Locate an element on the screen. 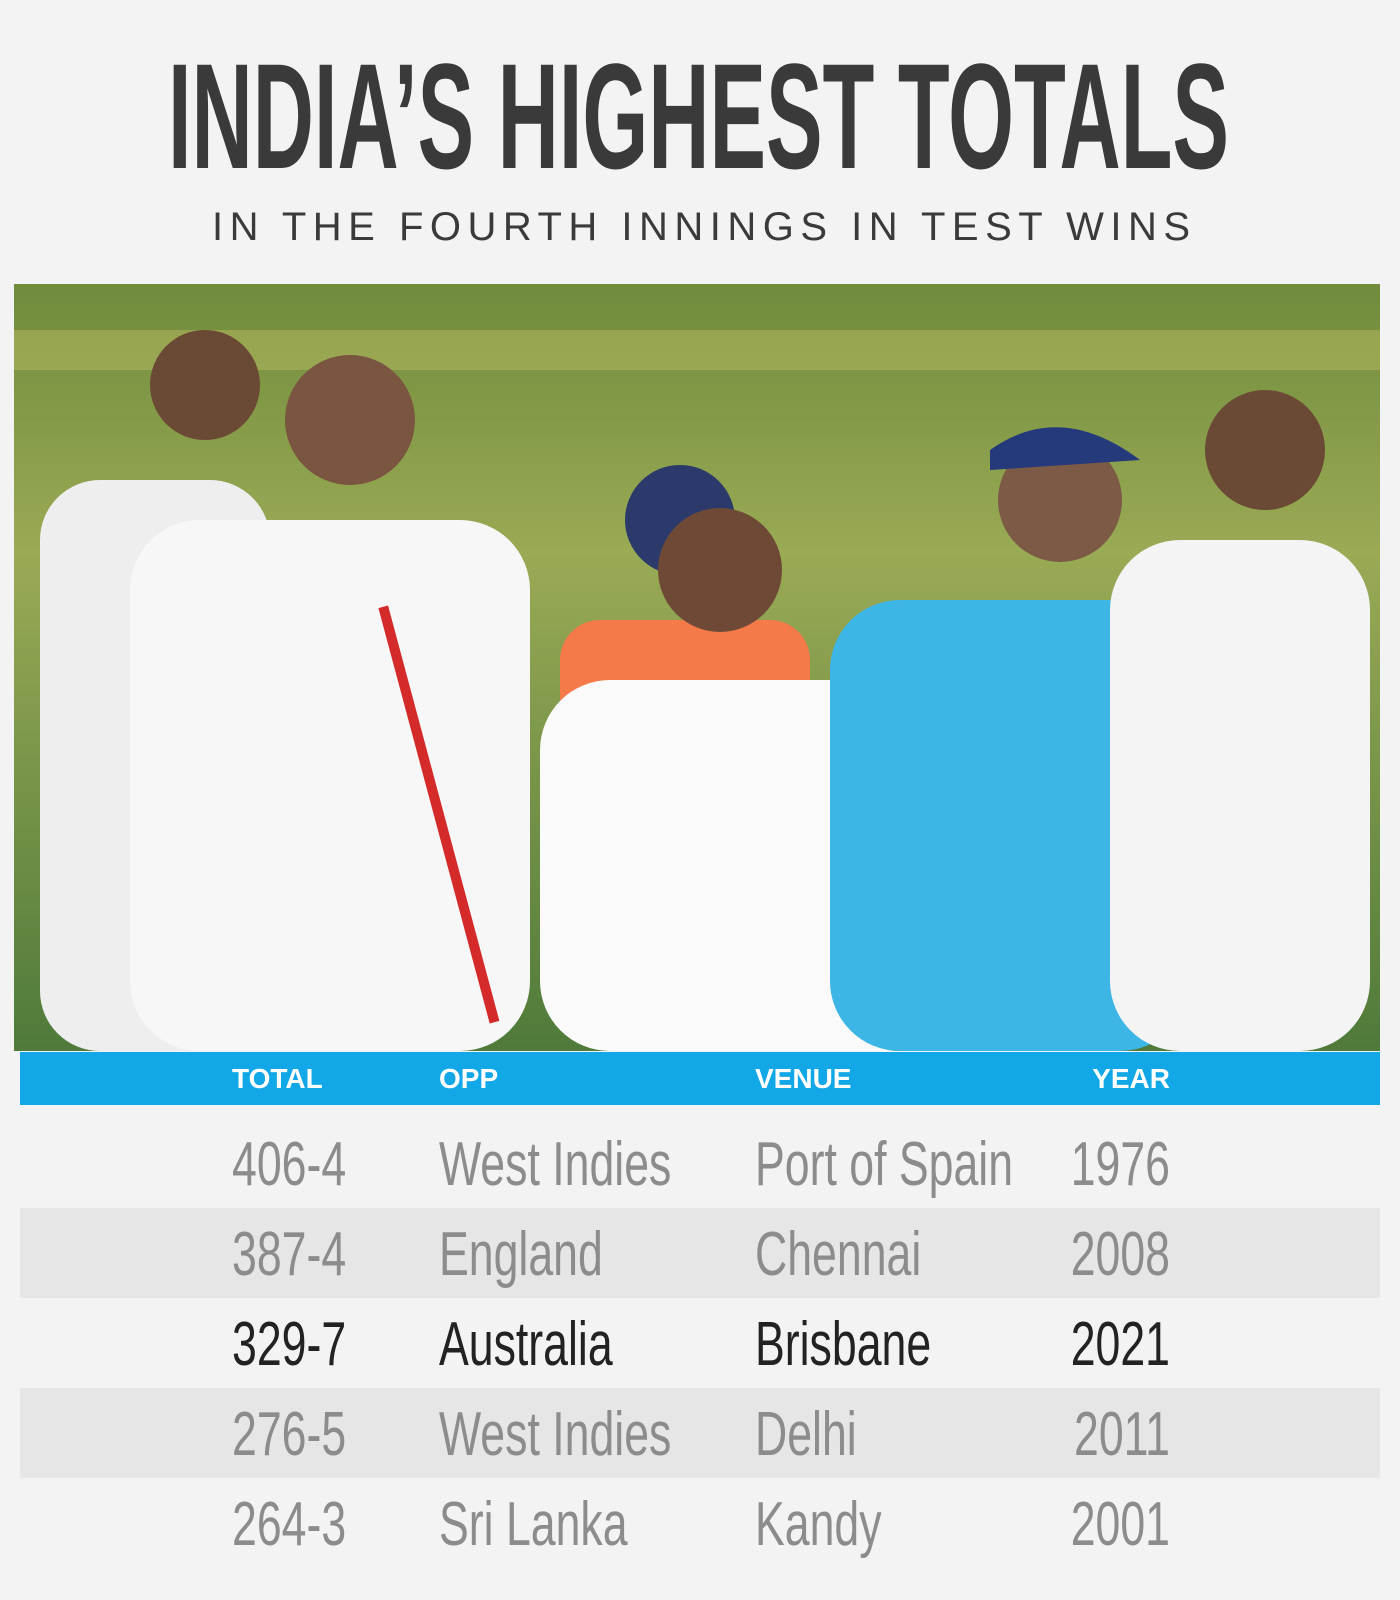 The height and width of the screenshot is (1600, 1400). table-cell: 387-4 is located at coordinates (289, 1254).